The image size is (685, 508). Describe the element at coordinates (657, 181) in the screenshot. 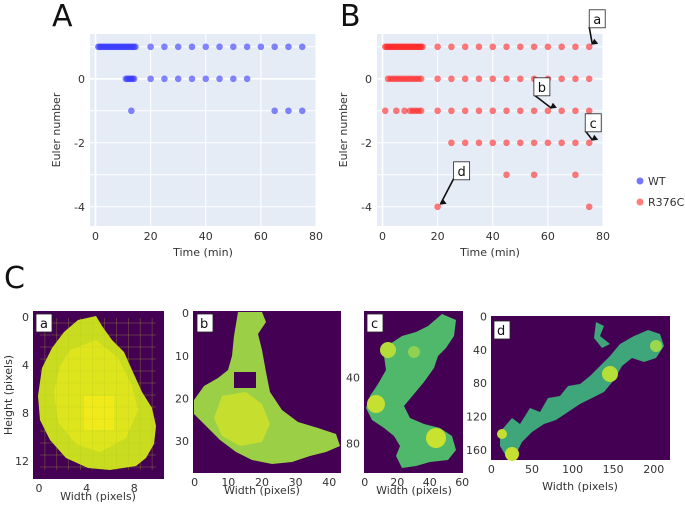

I see `legend-label-wt: WT` at that location.